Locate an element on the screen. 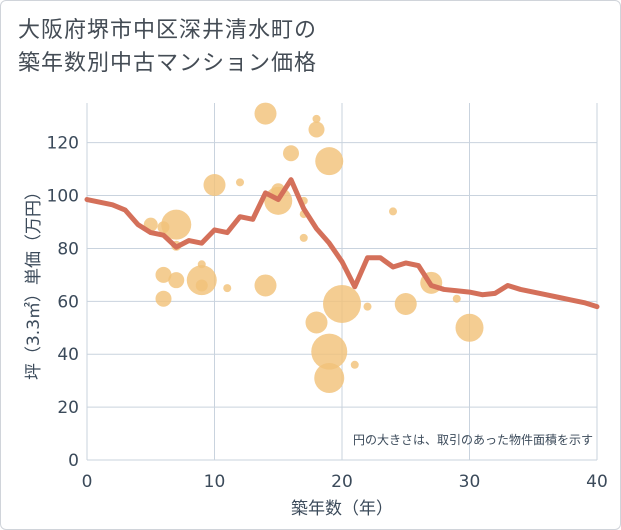  y-tick-label: 100 is located at coordinates (63, 197).